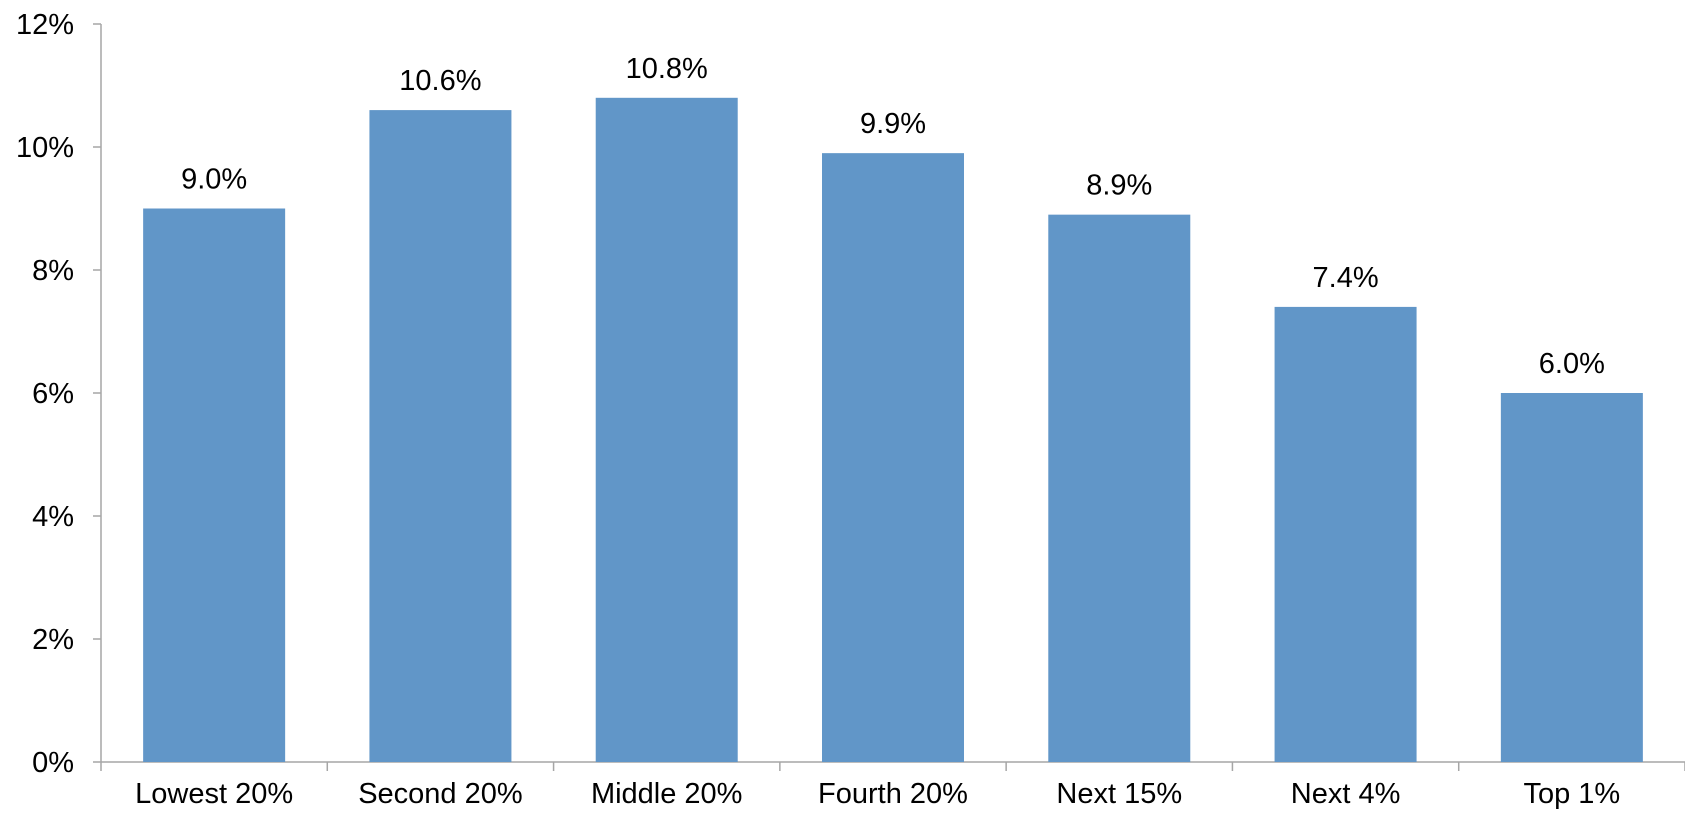 This screenshot has height=824, width=1685. What do you see at coordinates (53, 763) in the screenshot?
I see `y-tick-label: 0%` at bounding box center [53, 763].